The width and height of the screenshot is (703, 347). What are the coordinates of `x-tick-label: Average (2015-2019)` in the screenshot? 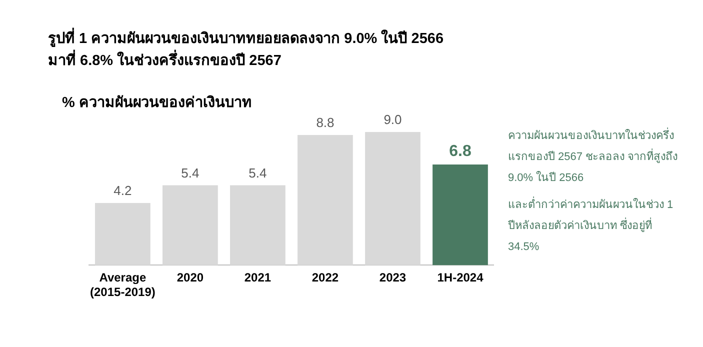 It's located at (123, 285).